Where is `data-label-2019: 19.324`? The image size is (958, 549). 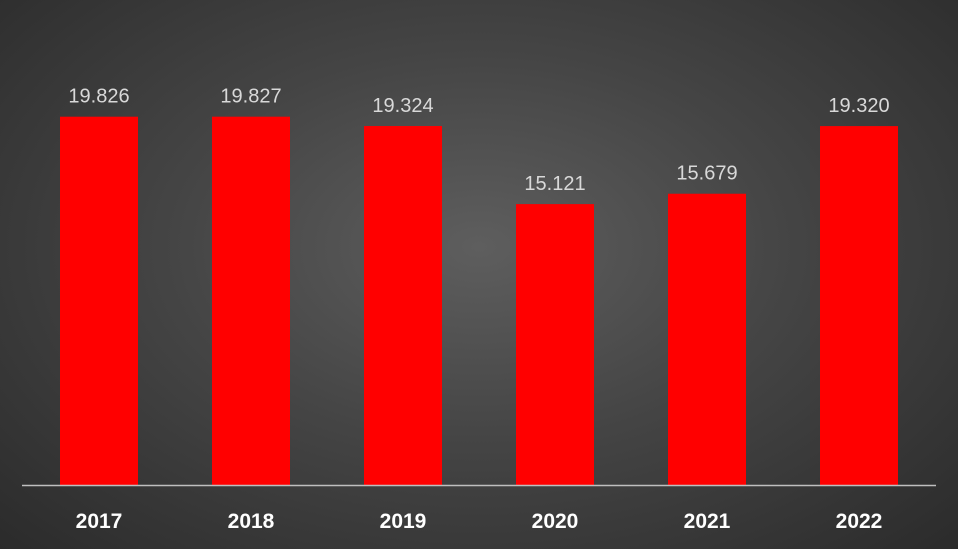 data-label-2019: 19.324 is located at coordinates (402, 106).